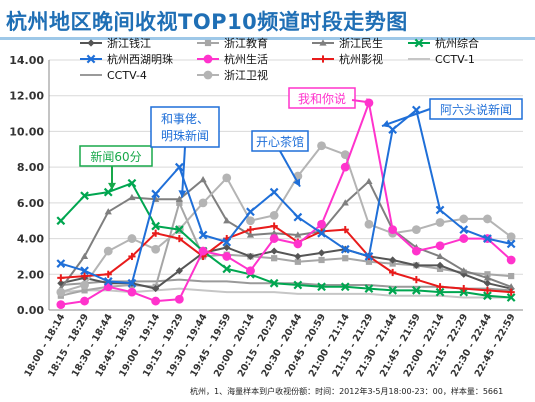  What do you see at coordinates (26, 60) in the screenshot?
I see `y-tick-label: 14.00` at bounding box center [26, 60].